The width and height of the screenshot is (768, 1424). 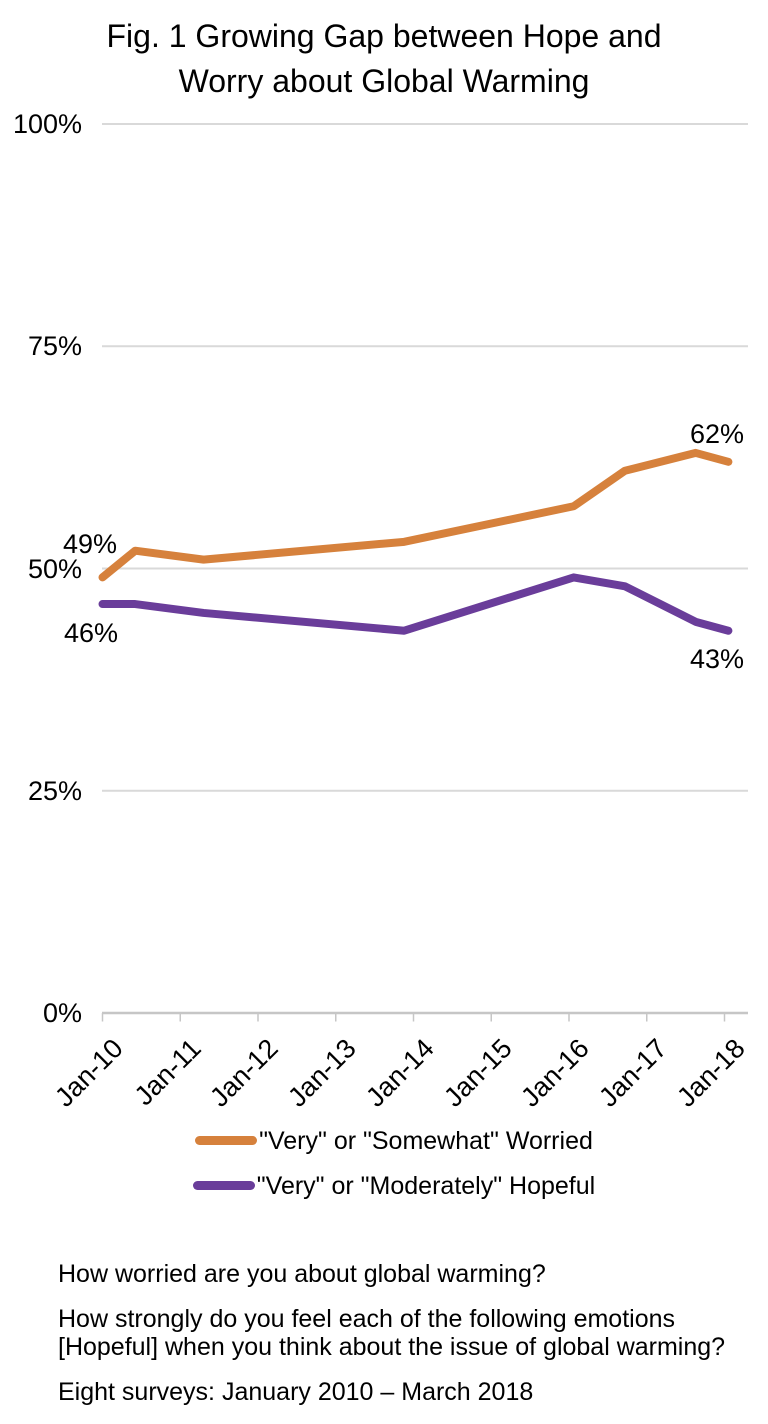 I want to click on chart-title-line2: Worry about Global Warming, so click(x=384, y=81).